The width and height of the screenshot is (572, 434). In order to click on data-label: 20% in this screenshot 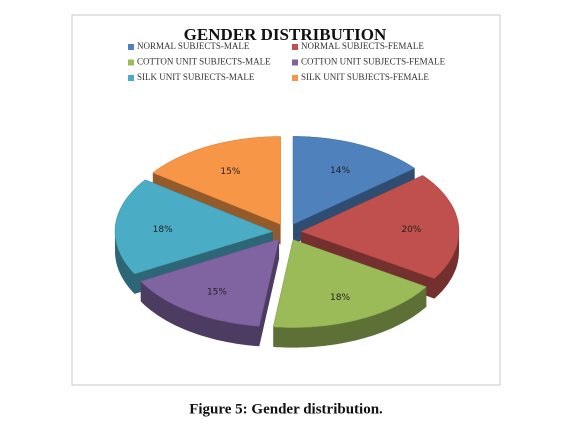, I will do `click(411, 230)`.